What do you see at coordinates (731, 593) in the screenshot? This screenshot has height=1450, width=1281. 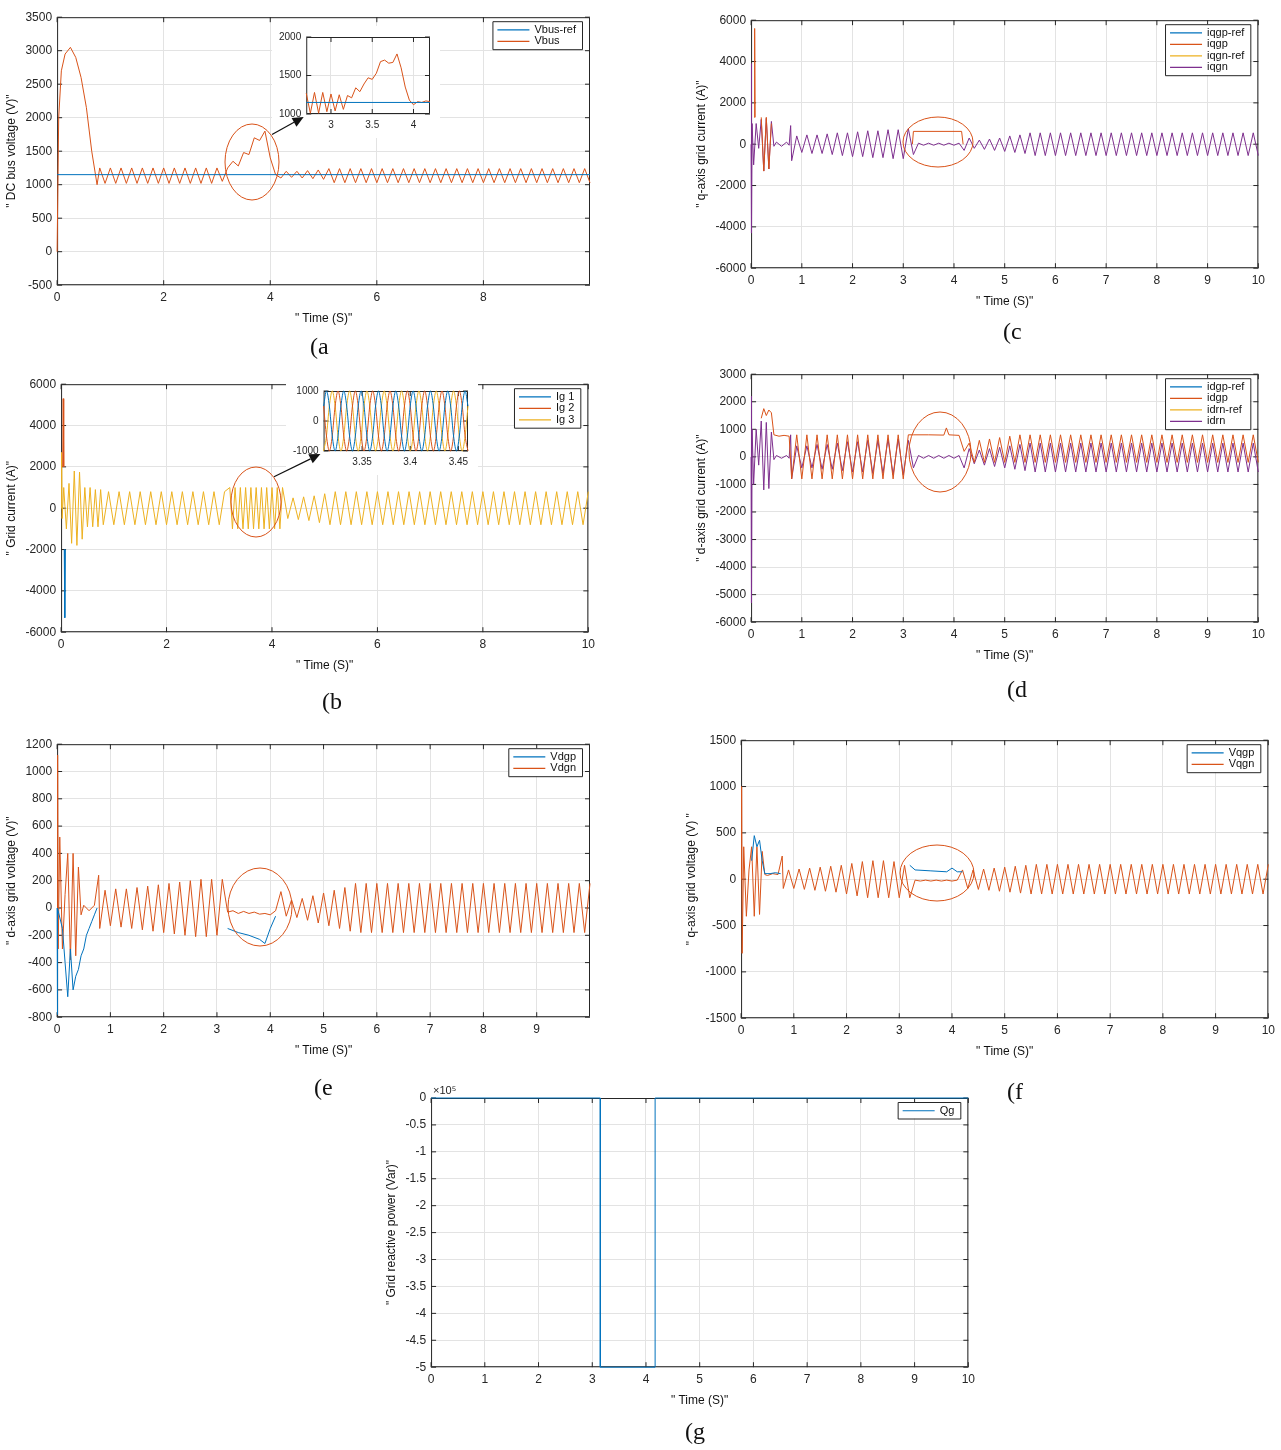 I see `y-tick-label: -5000` at bounding box center [731, 593].